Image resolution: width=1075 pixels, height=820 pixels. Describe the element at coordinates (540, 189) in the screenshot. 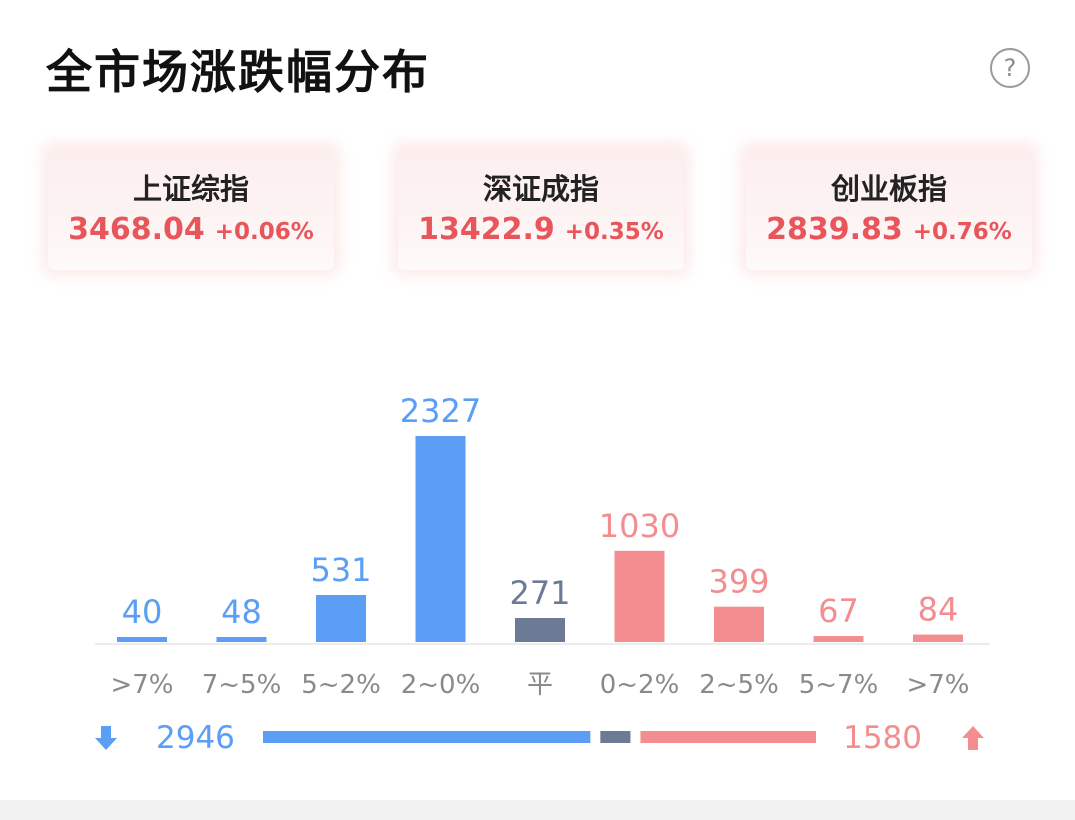

I see `index-name: 深证成指` at that location.